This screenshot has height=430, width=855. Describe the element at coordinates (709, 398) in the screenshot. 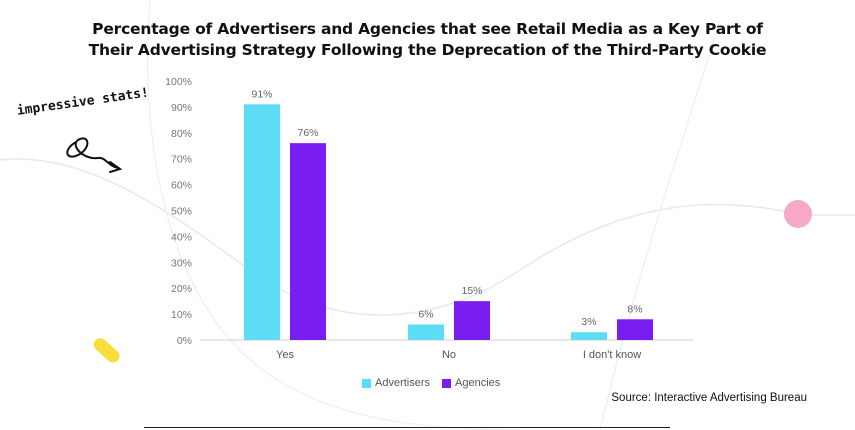

I see `source-credit: Source: Interactive Advertising Bureau` at that location.